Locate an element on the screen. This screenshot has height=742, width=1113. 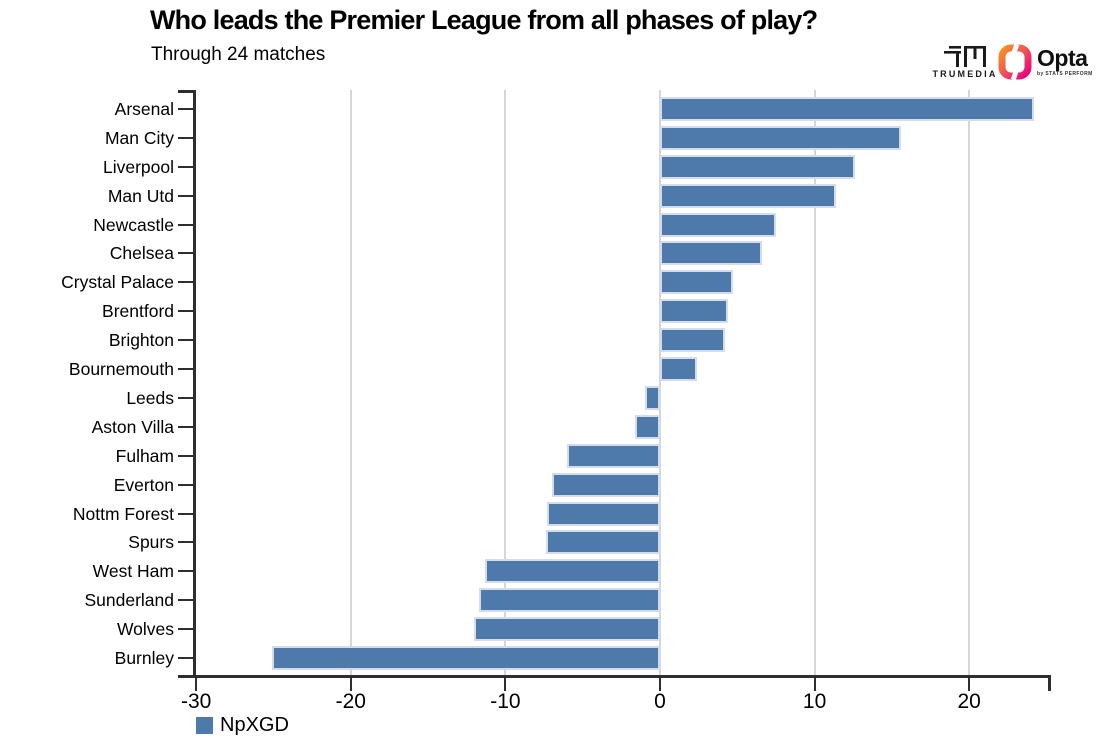
y-tick-label-crystal-palace: Crystal Palace is located at coordinates (117, 282).